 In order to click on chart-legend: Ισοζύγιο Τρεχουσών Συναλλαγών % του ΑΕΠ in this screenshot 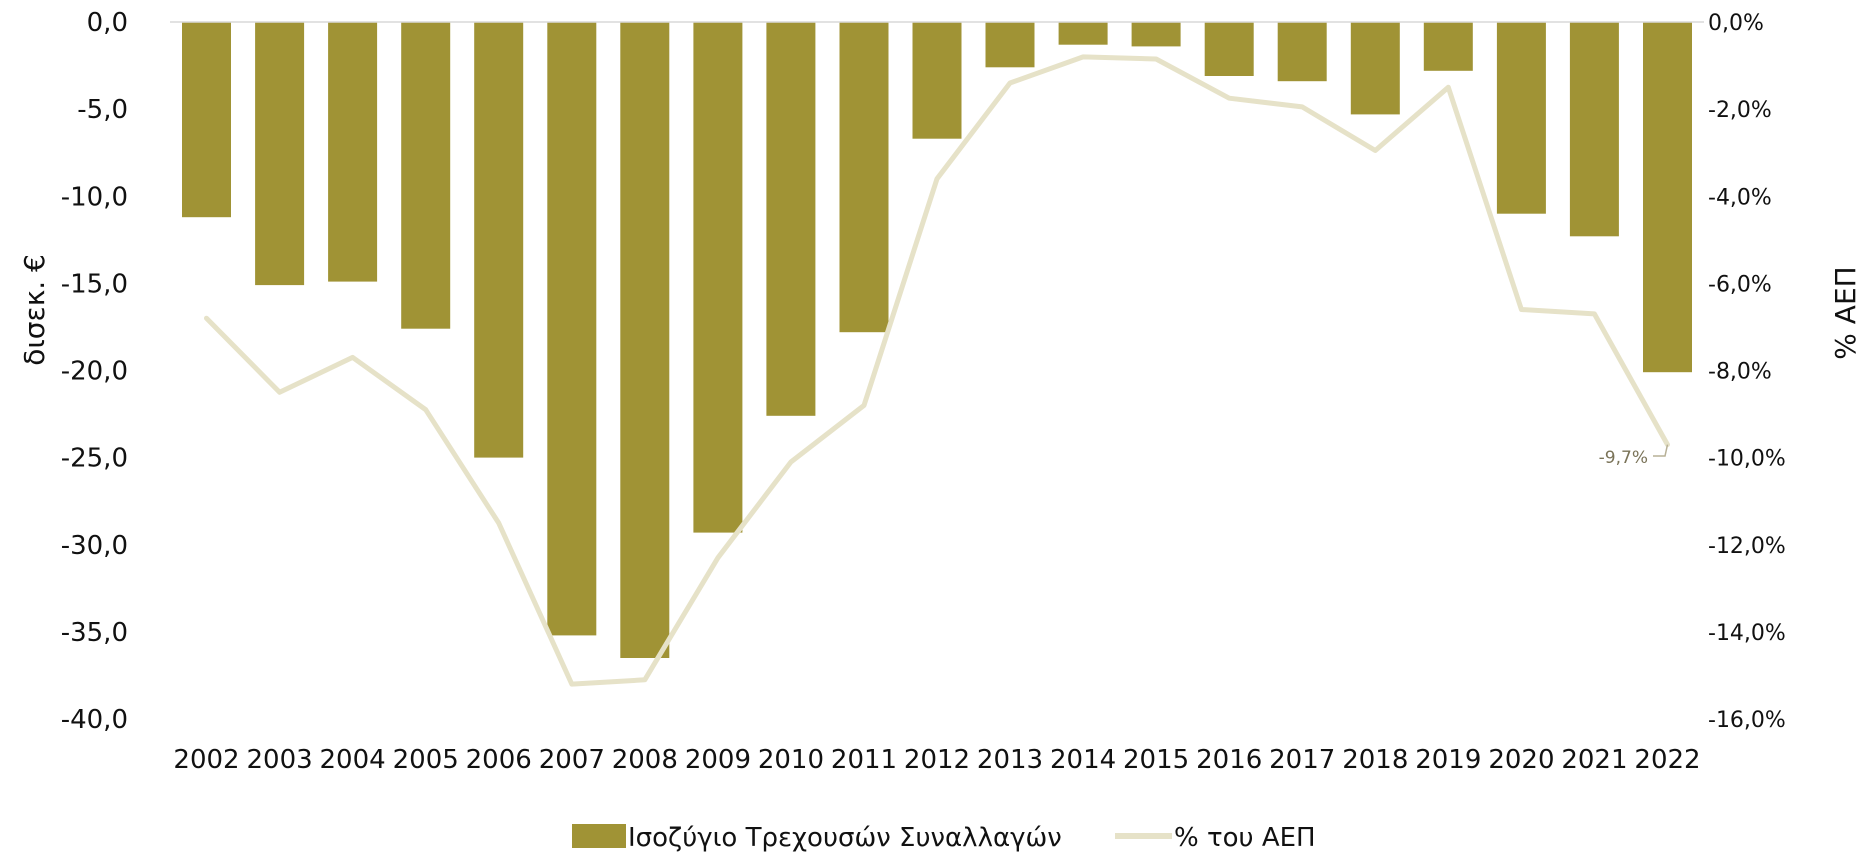, I will do `click(944, 838)`.